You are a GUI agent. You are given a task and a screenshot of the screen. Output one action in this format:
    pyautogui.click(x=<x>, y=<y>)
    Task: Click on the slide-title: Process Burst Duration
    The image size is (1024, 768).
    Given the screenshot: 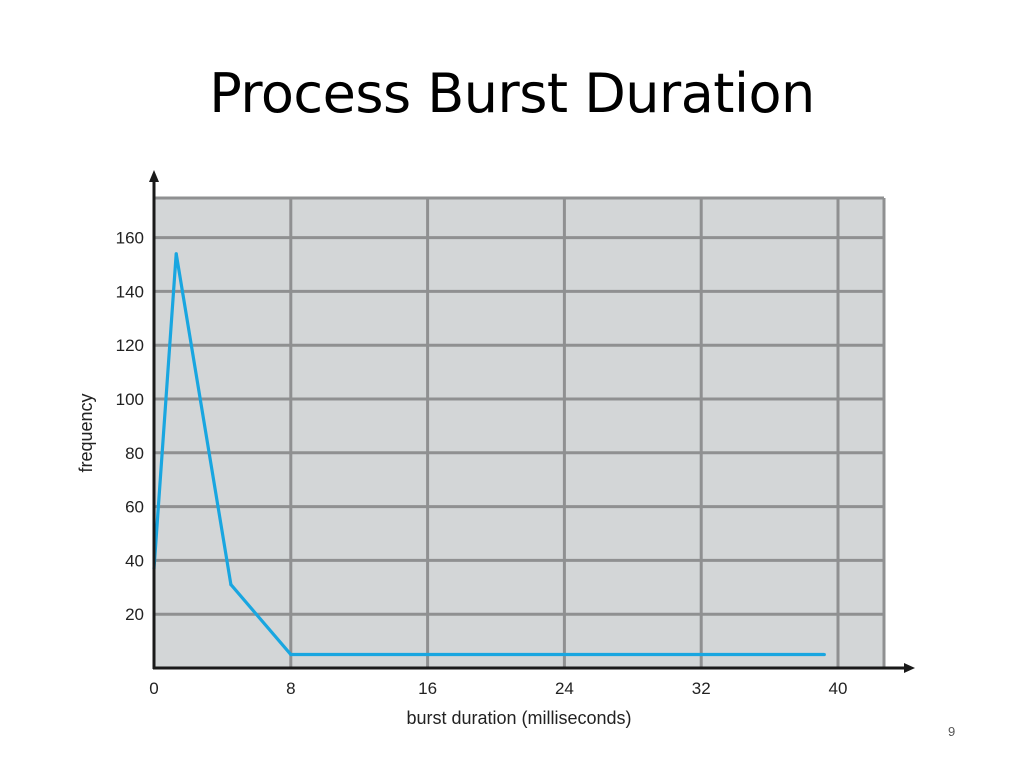 What is the action you would take?
    pyautogui.click(x=512, y=93)
    